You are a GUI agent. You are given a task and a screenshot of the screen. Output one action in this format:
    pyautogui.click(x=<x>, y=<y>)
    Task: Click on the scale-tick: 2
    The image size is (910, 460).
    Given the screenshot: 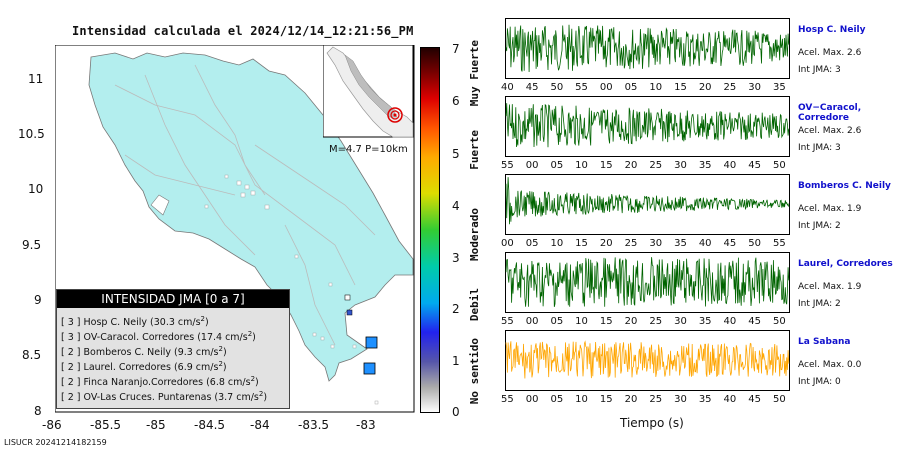 What is the action you would take?
    pyautogui.click(x=456, y=309)
    